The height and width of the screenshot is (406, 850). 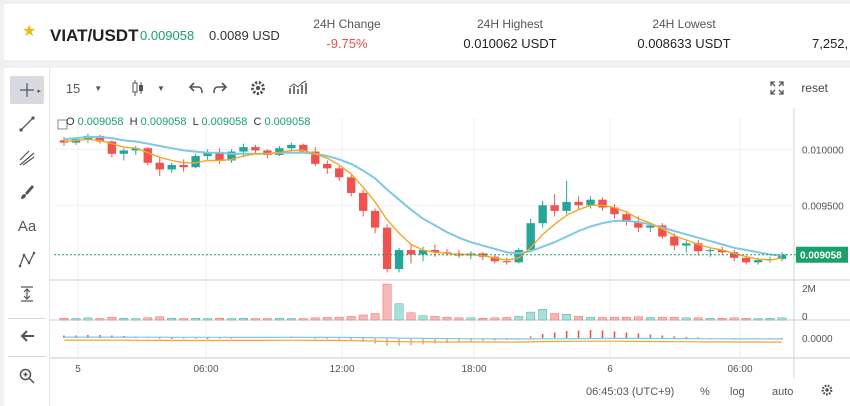 I want to click on log-toggle: log, so click(x=737, y=392).